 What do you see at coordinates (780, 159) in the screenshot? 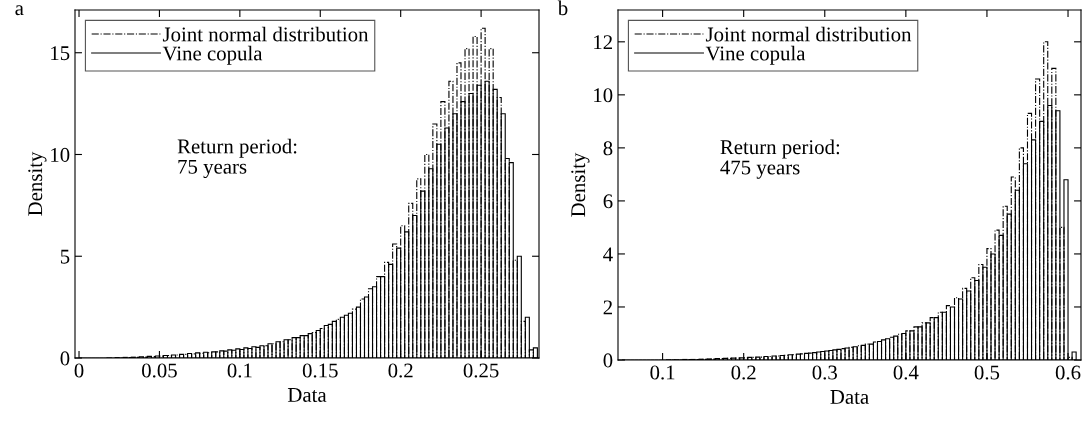
I see `annotation: Return period: 475 years` at bounding box center [780, 159].